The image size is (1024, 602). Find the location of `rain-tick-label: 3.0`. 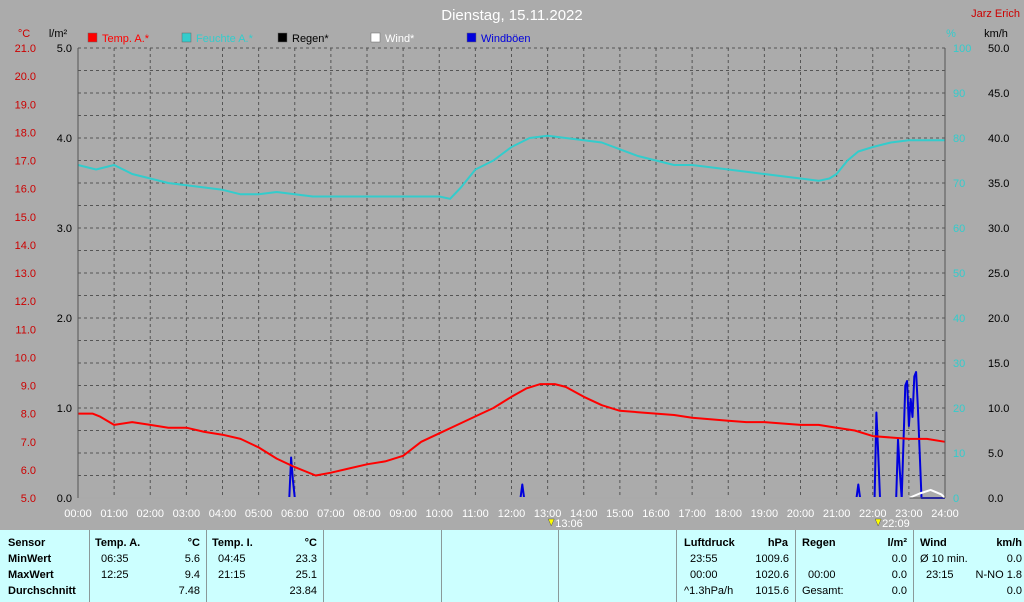

rain-tick-label: 3.0 is located at coordinates (64, 229).